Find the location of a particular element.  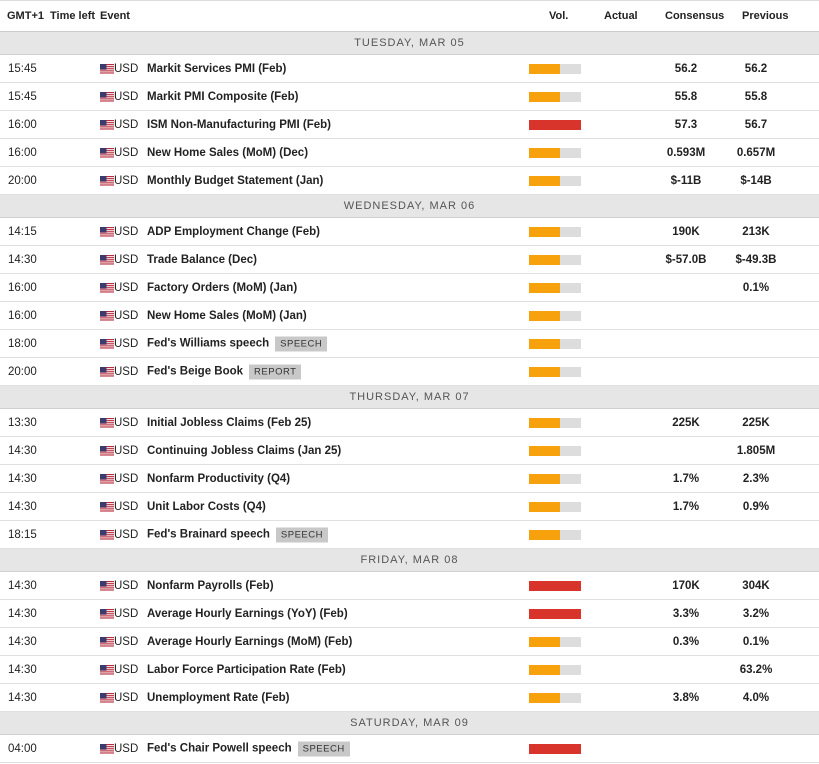

event: Fed's Beige Book REPORT is located at coordinates (224, 371).